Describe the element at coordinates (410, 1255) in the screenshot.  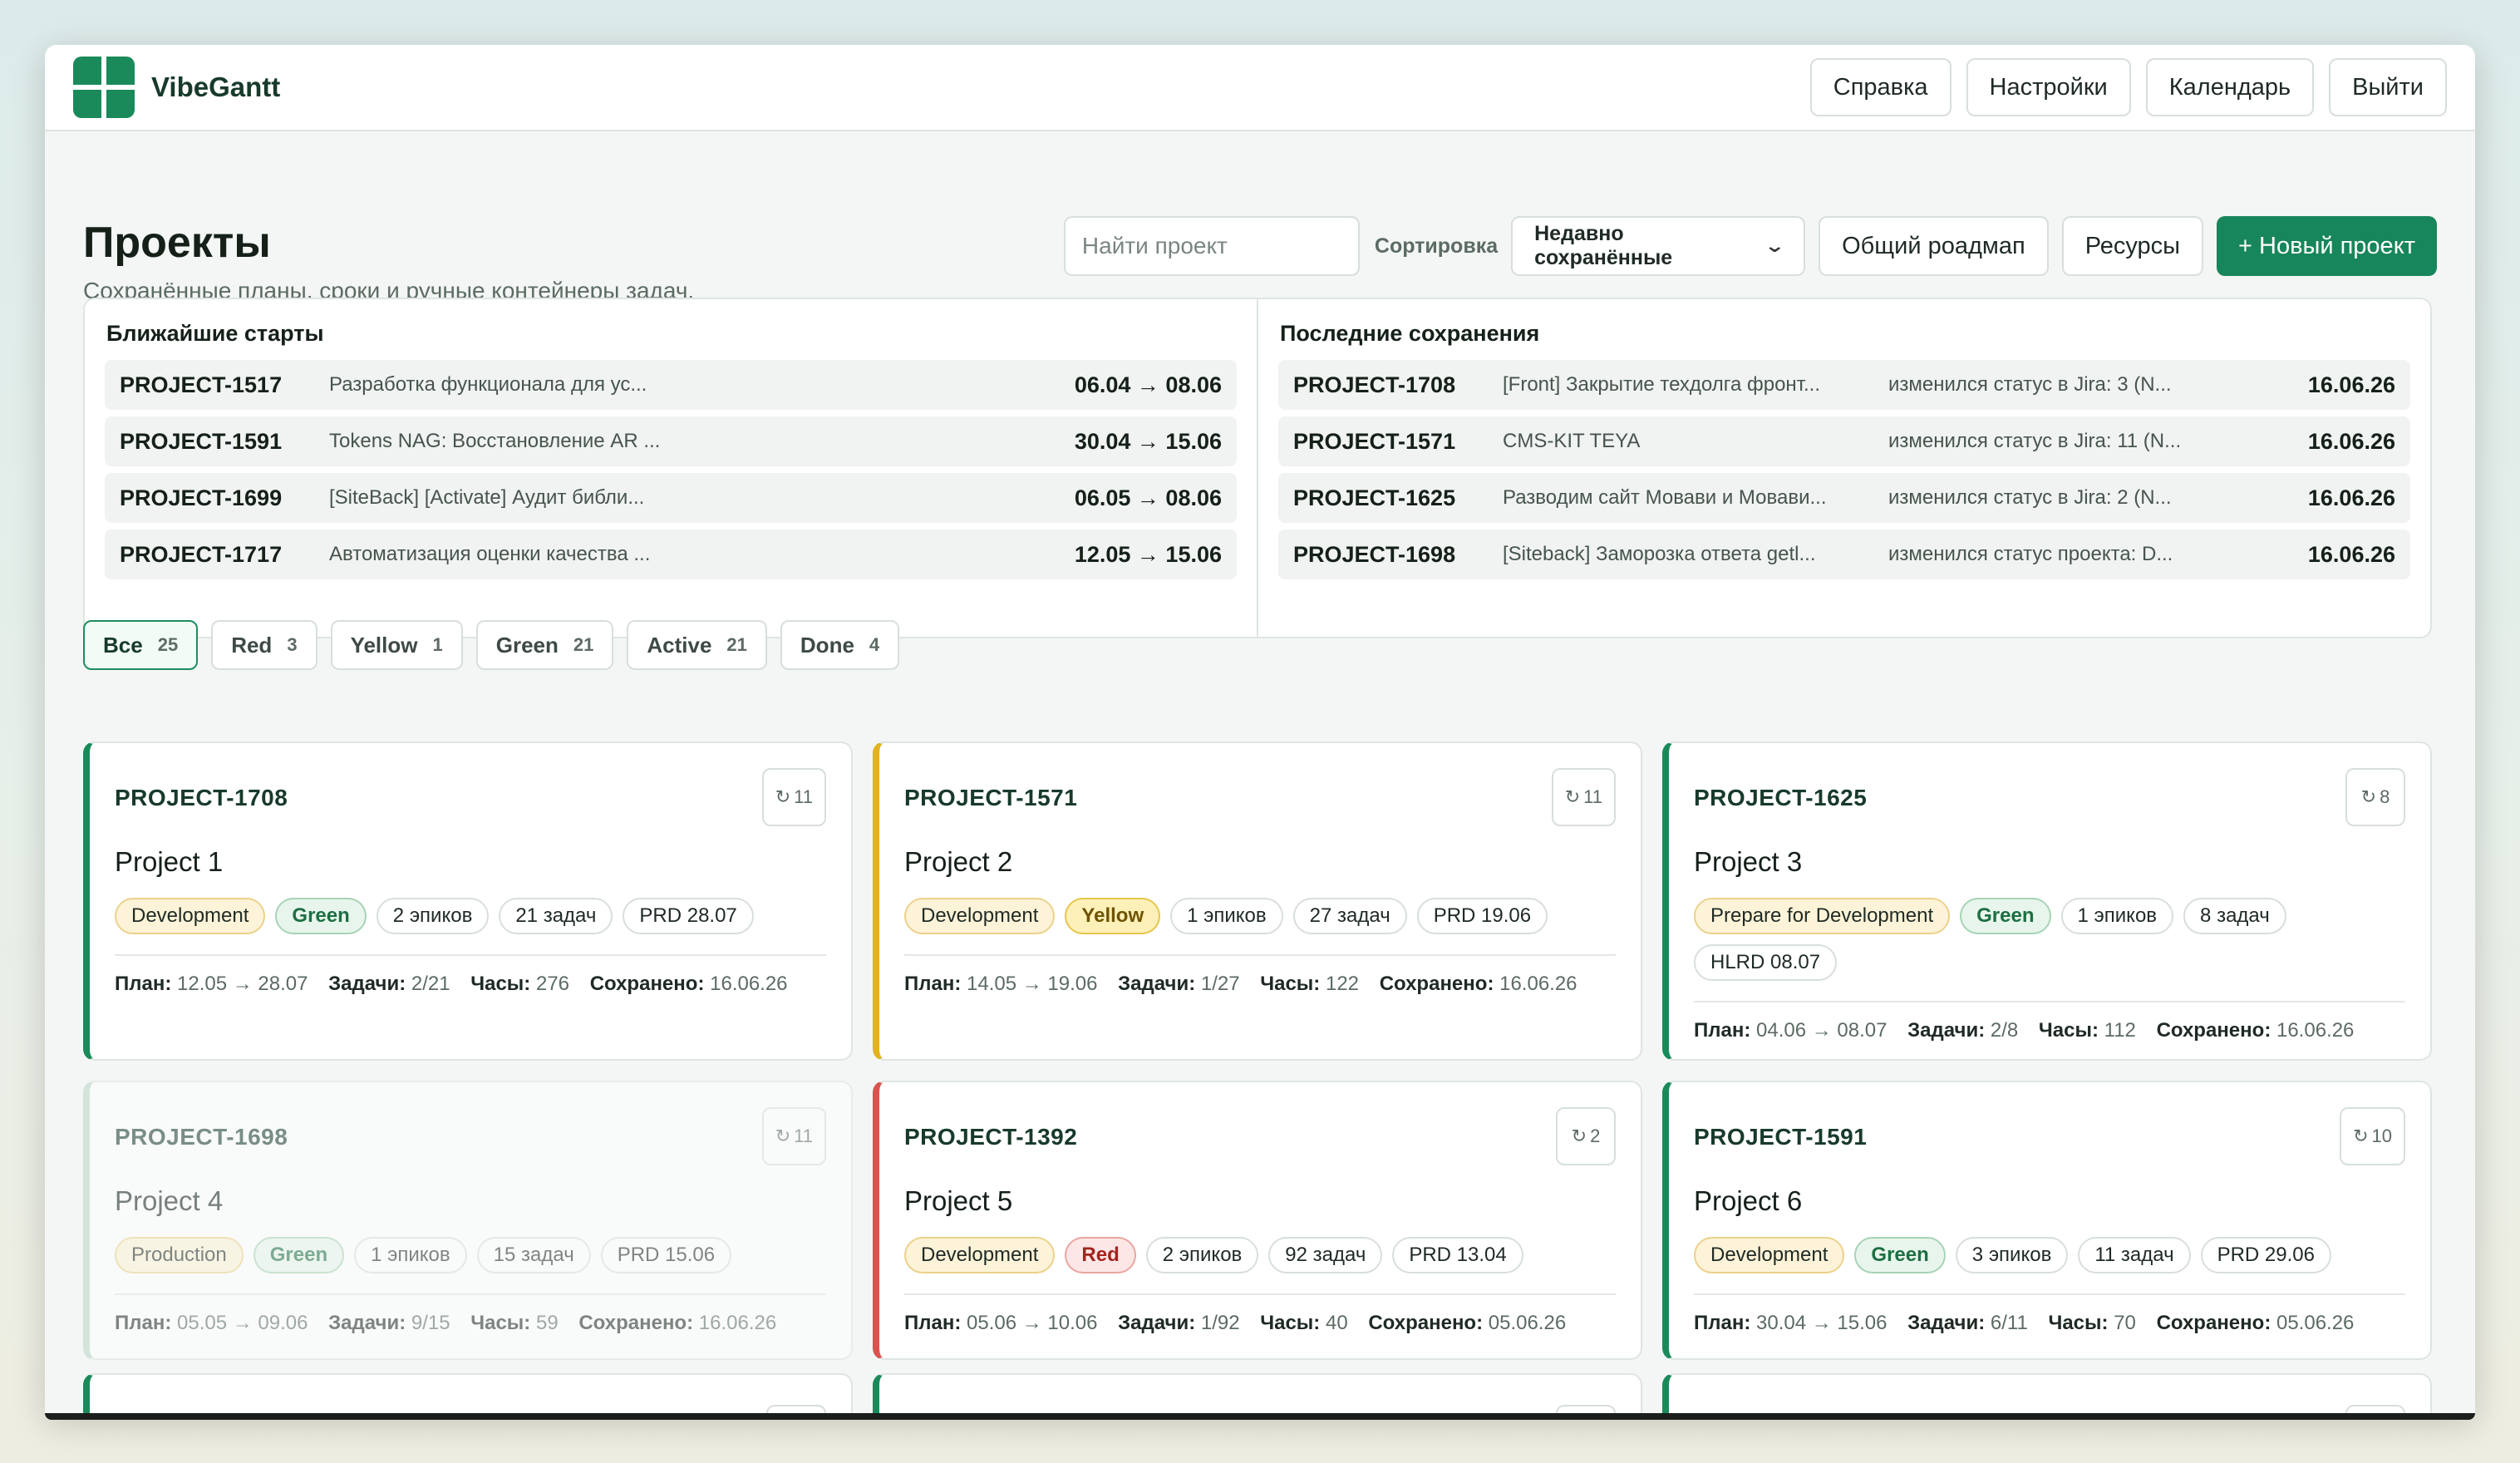
I see `epics-tag: 1 эпиков` at that location.